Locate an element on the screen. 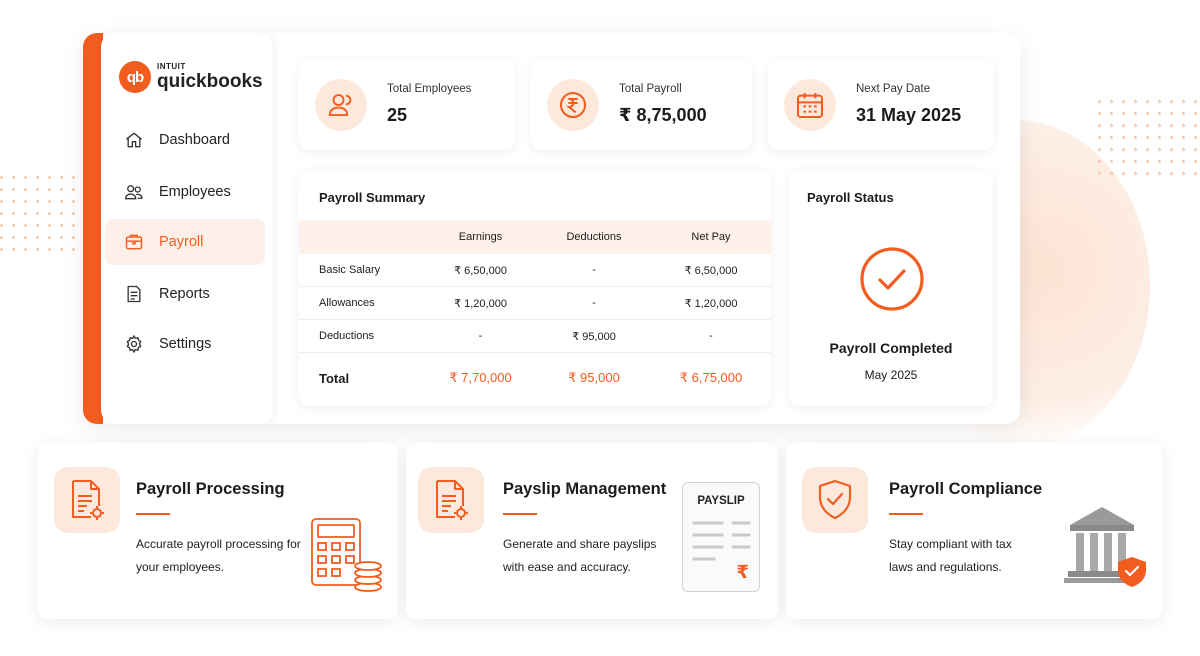 Image resolution: width=1200 pixels, height=656 pixels. user-icon is located at coordinates (341, 104).